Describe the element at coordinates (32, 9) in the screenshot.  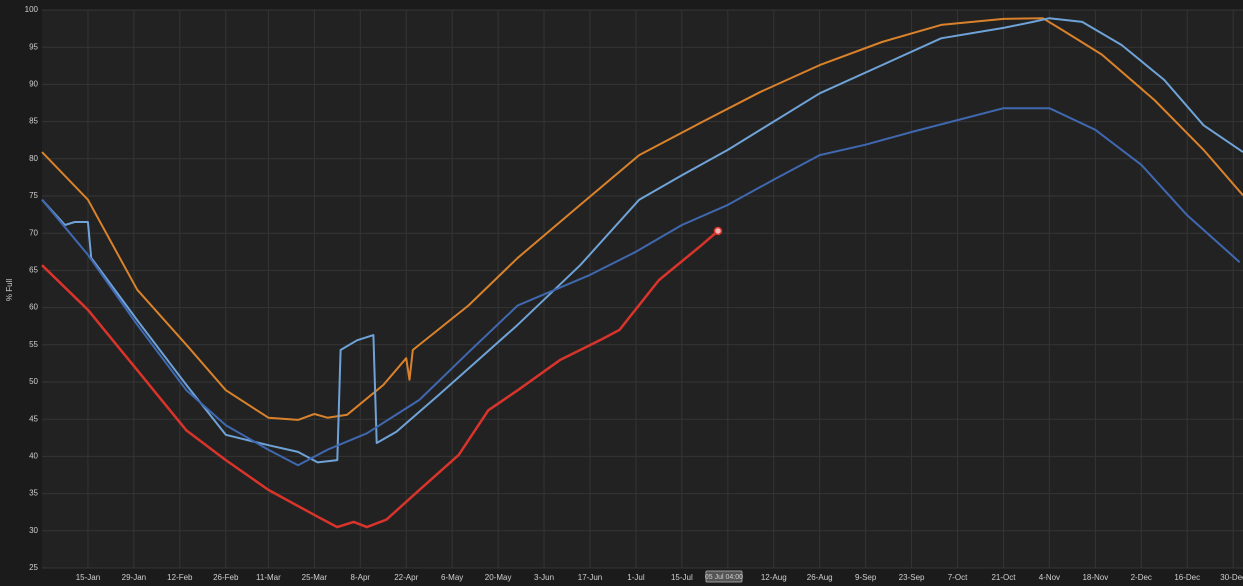
I see `y-tick-label: 100` at that location.